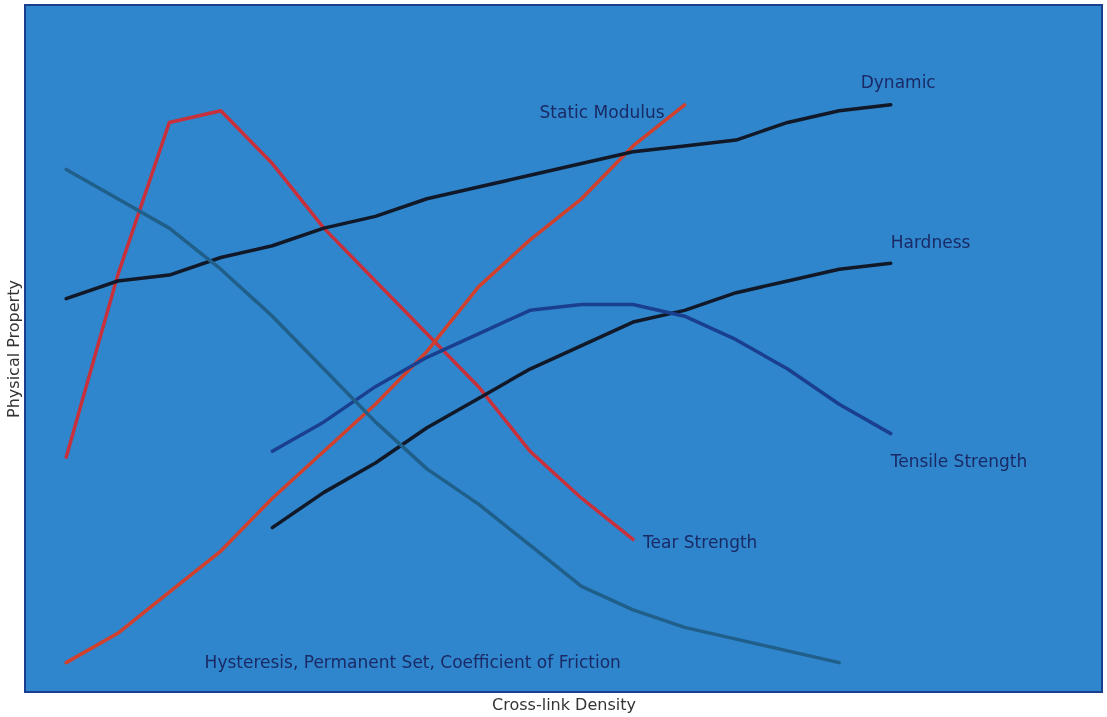 This screenshot has height=717, width=1107. What do you see at coordinates (930, 242) in the screenshot?
I see `series-label: Hardness` at bounding box center [930, 242].